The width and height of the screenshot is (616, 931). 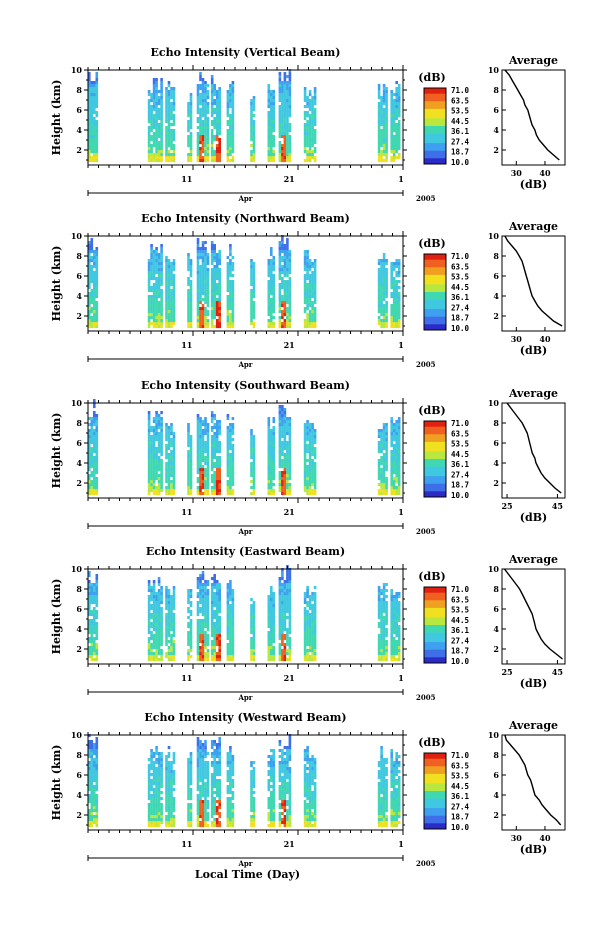 What do you see at coordinates (435, 481) in the screenshot?
I see `colorbar-segment` at bounding box center [435, 481].